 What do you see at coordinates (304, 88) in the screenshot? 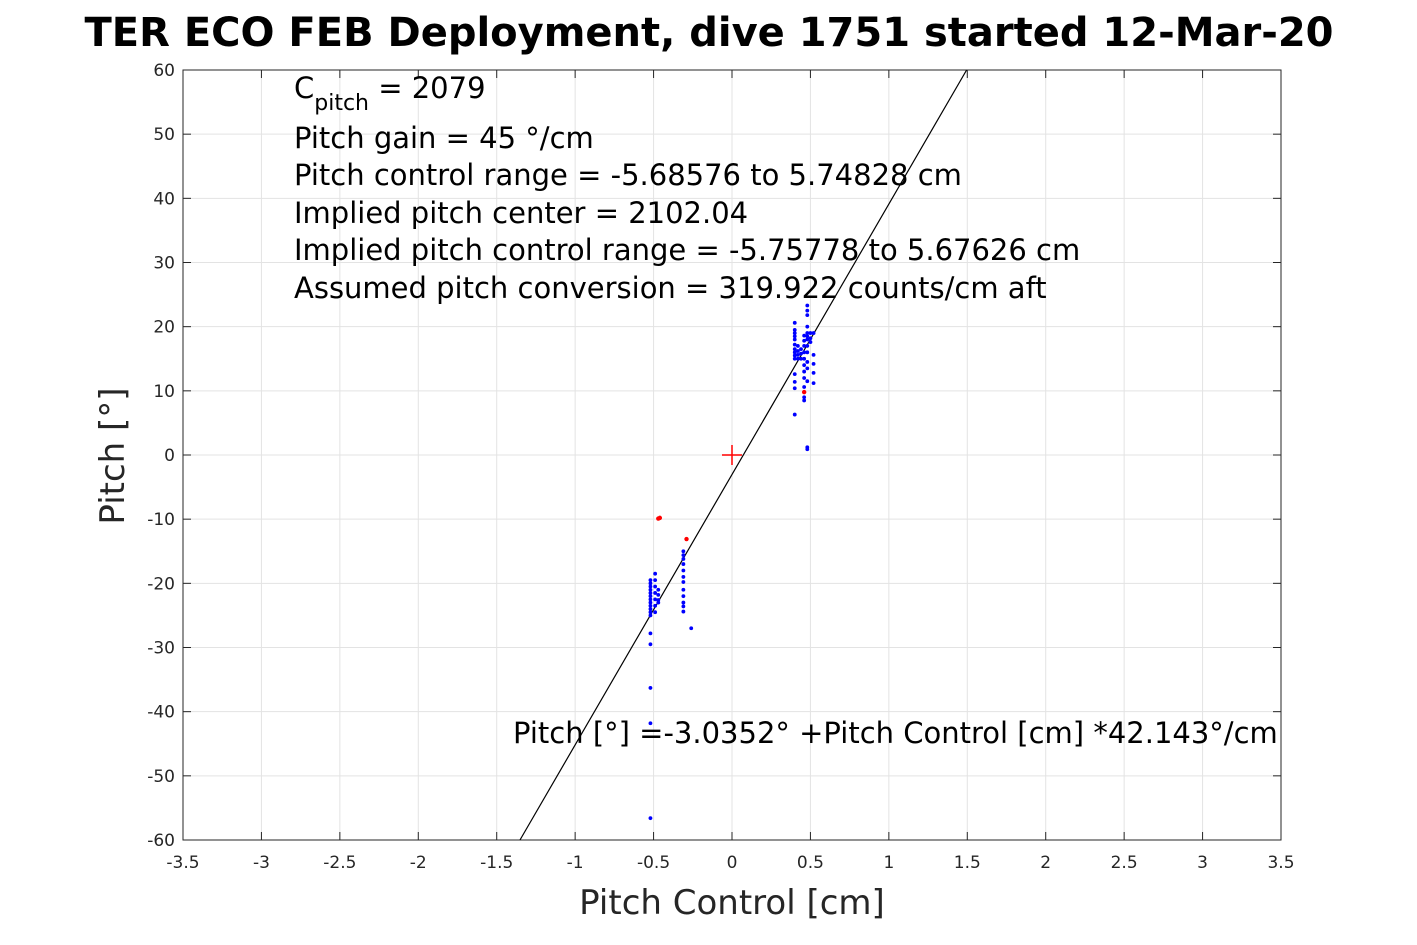
I see `c-pitch-symbol: C` at bounding box center [304, 88].